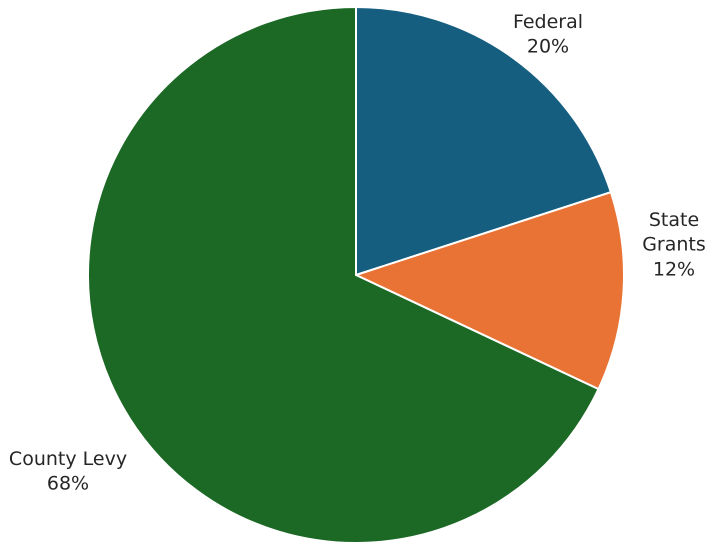 This screenshot has height=546, width=709. What do you see at coordinates (674, 269) in the screenshot?
I see `slice-value-label: 12%` at bounding box center [674, 269].